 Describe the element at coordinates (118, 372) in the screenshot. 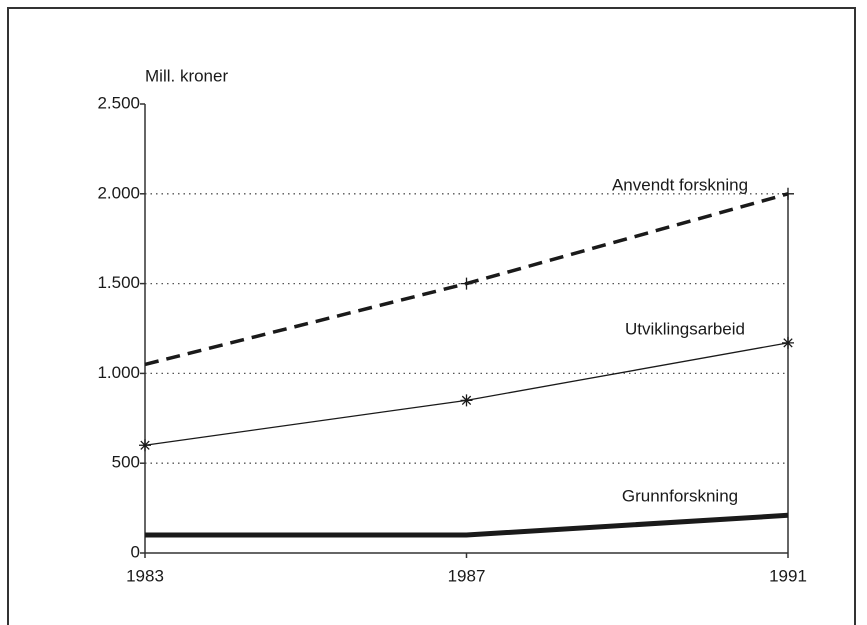

I see `y-tick-label: 1.000` at that location.